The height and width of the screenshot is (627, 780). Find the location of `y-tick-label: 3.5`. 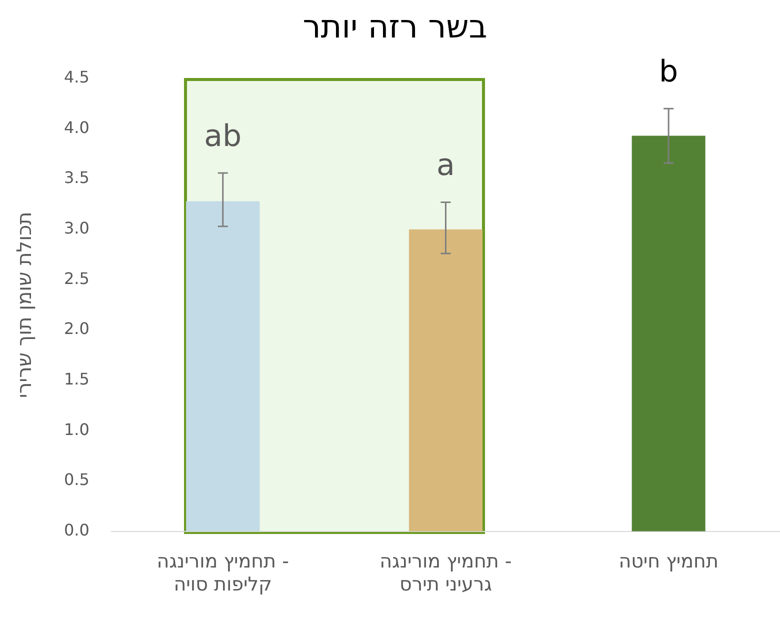

y-tick-label: 3.5 is located at coordinates (77, 178).